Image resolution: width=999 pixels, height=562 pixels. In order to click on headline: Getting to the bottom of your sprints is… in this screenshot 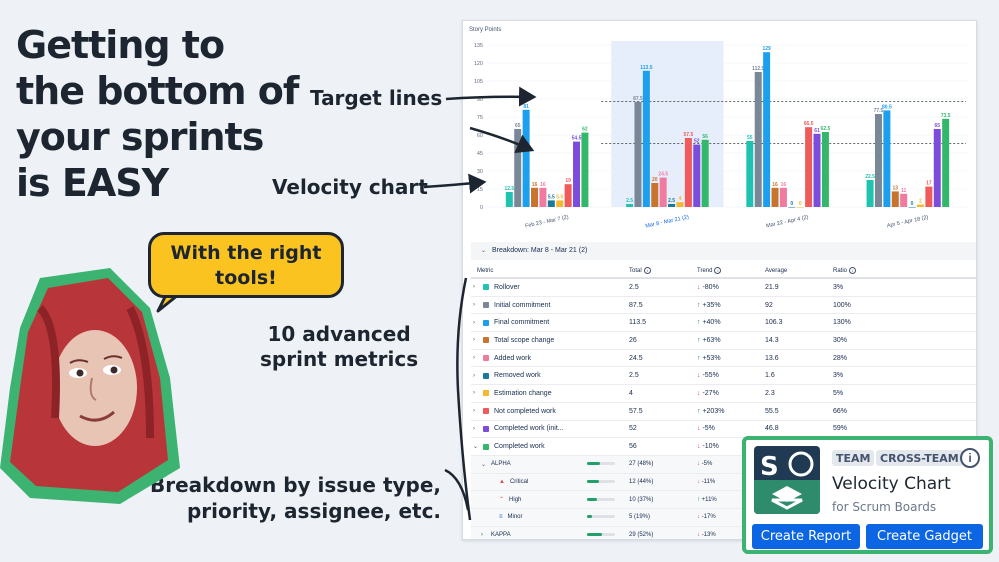, I will do `click(166, 114)`.